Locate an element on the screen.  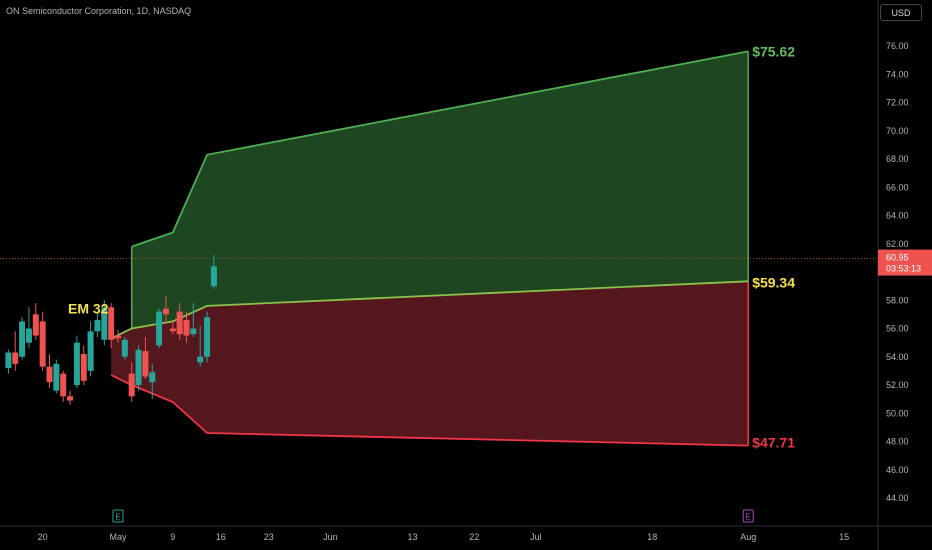
time-tick-label: 22 is located at coordinates (474, 537).